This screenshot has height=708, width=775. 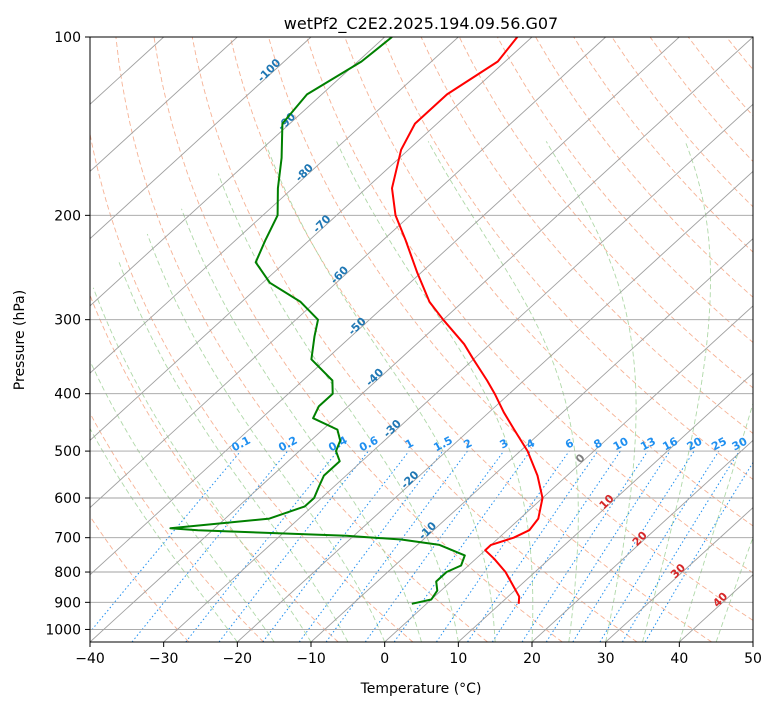 I want to click on mixing-ratio-label: 10, so click(x=621, y=444).